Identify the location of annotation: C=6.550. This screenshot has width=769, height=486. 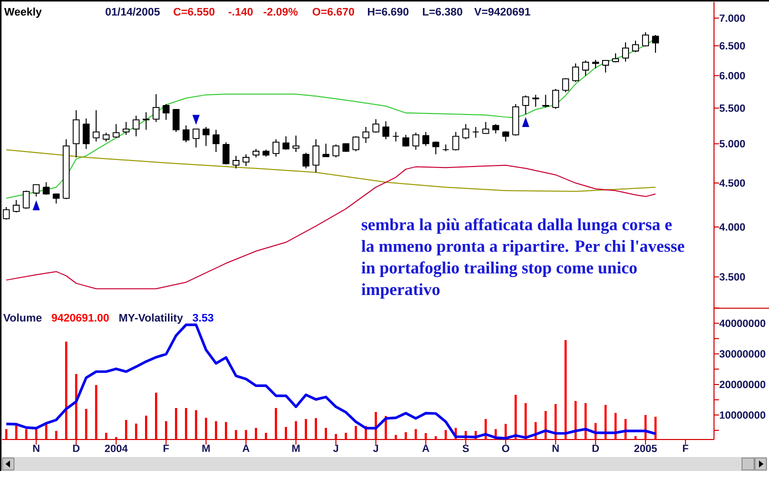
(194, 12).